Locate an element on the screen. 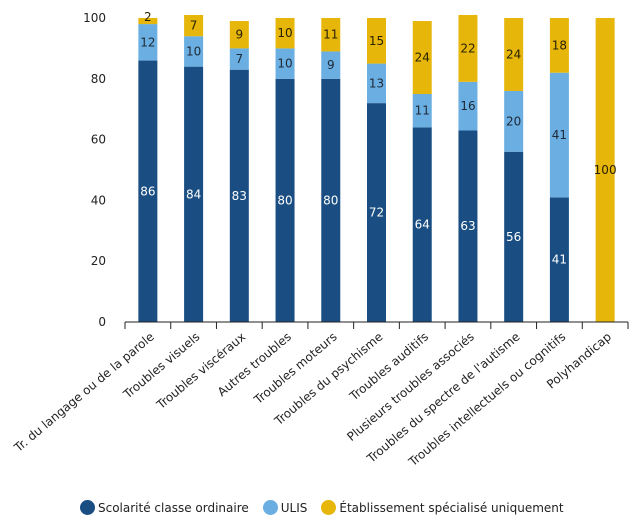 This screenshot has width=642, height=525. data-label: 100 is located at coordinates (605, 170).